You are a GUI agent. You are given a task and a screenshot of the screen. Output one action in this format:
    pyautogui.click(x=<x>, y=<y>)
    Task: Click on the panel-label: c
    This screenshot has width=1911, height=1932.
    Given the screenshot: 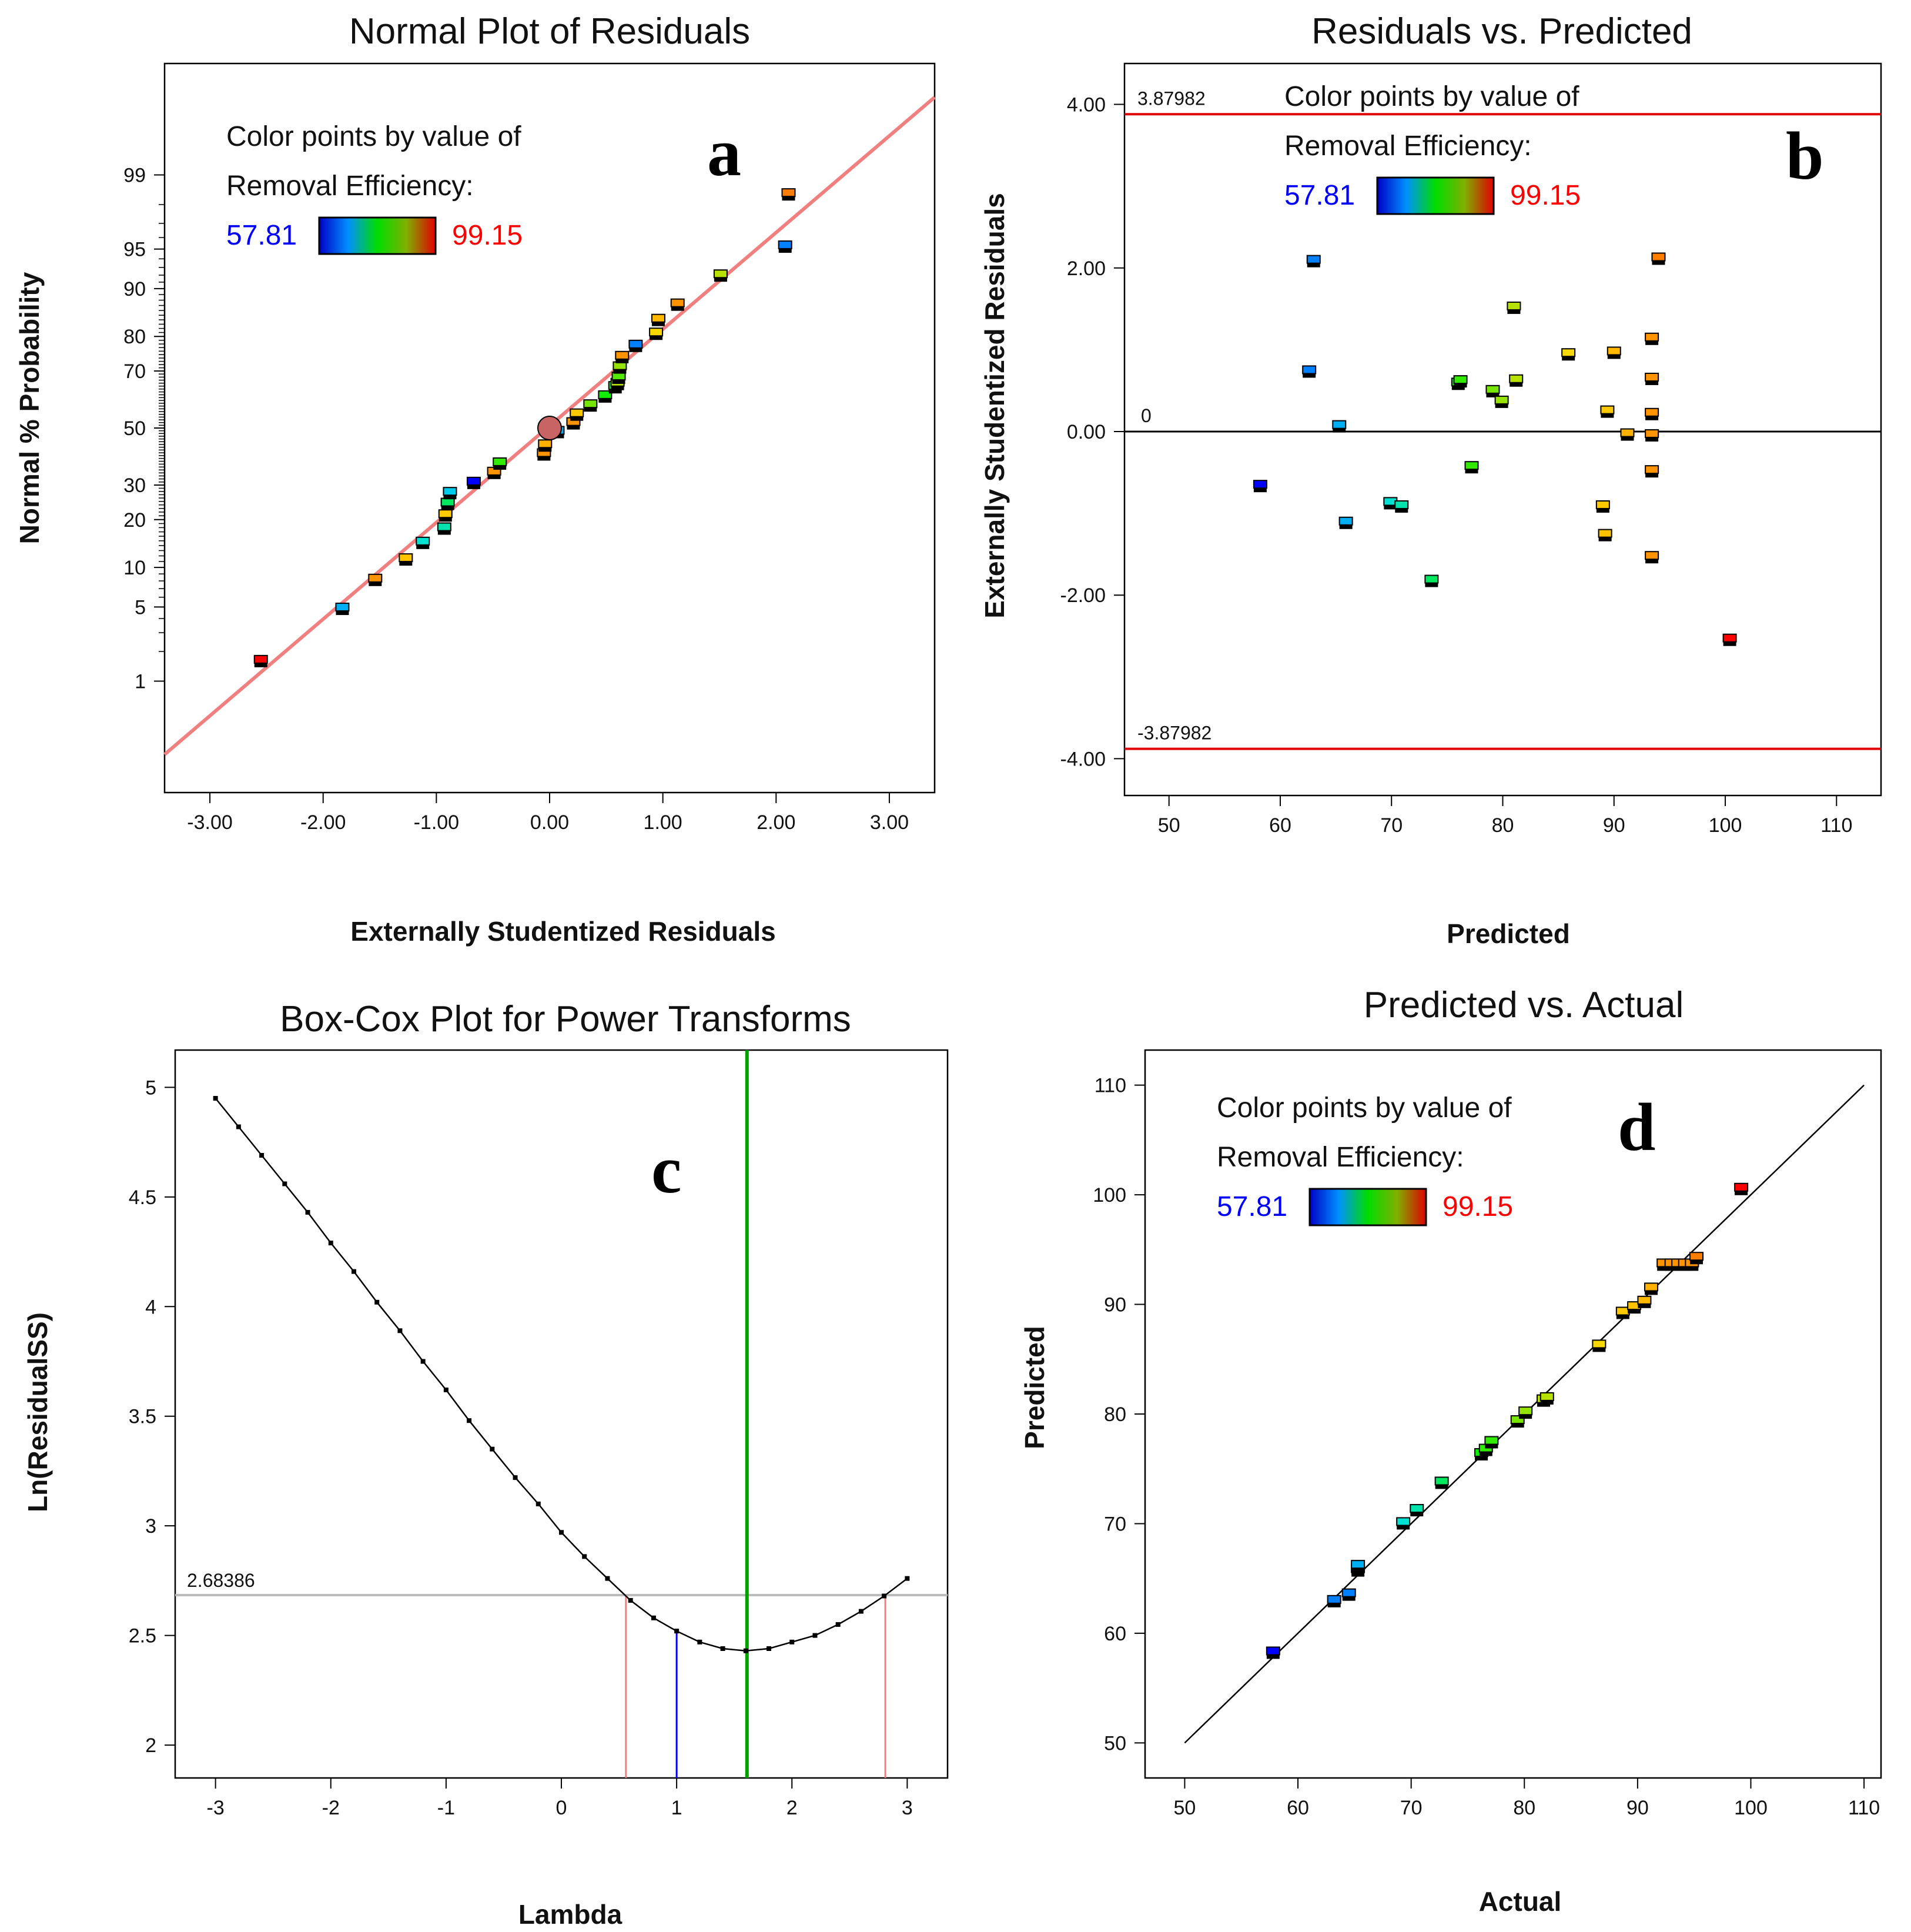 What is the action you would take?
    pyautogui.click(x=666, y=1170)
    